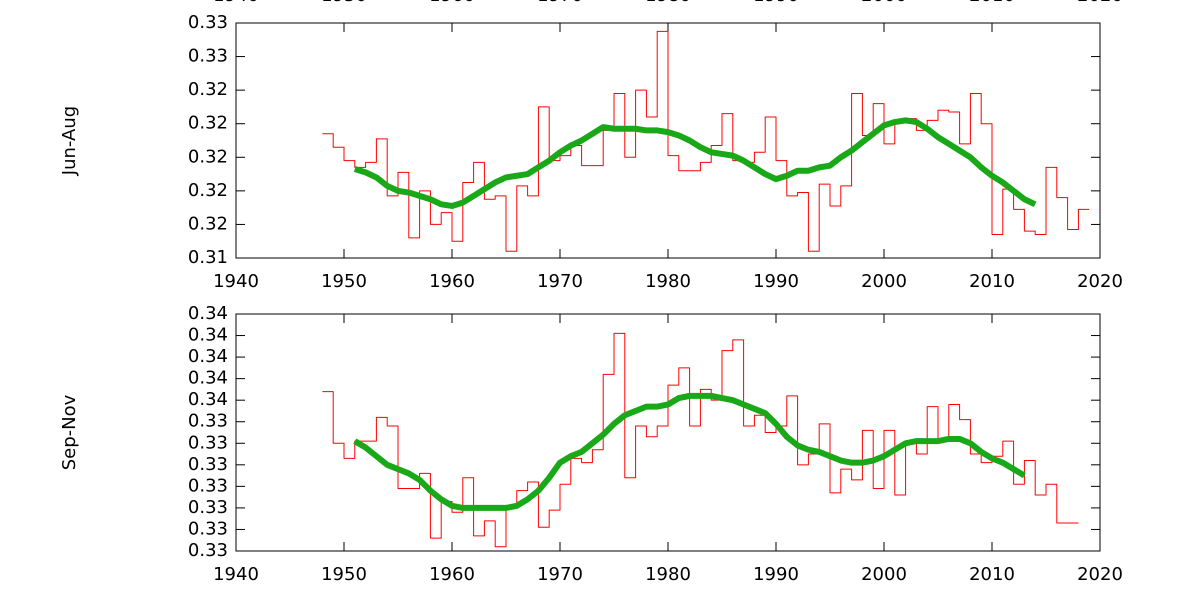 Image resolution: width=1184 pixels, height=607 pixels. What do you see at coordinates (69, 432) in the screenshot?
I see `y-axis-label: Sep-Nov` at bounding box center [69, 432].